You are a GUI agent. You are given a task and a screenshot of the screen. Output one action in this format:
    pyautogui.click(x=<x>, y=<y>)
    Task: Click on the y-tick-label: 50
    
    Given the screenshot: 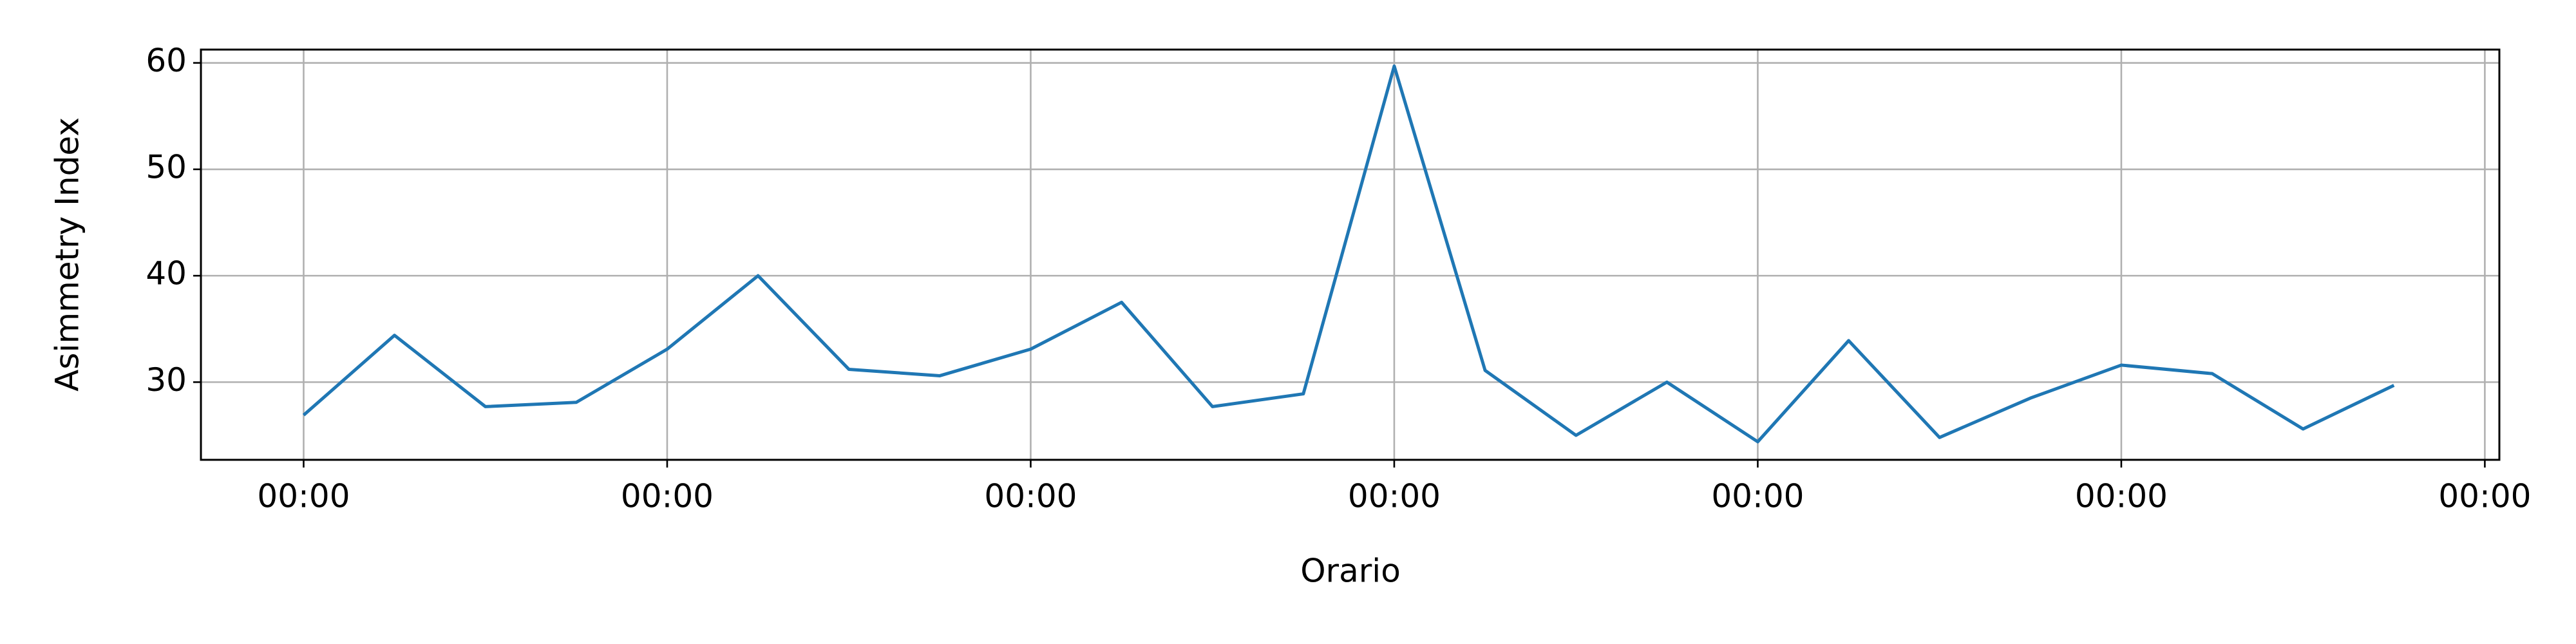 What is the action you would take?
    pyautogui.click(x=167, y=167)
    